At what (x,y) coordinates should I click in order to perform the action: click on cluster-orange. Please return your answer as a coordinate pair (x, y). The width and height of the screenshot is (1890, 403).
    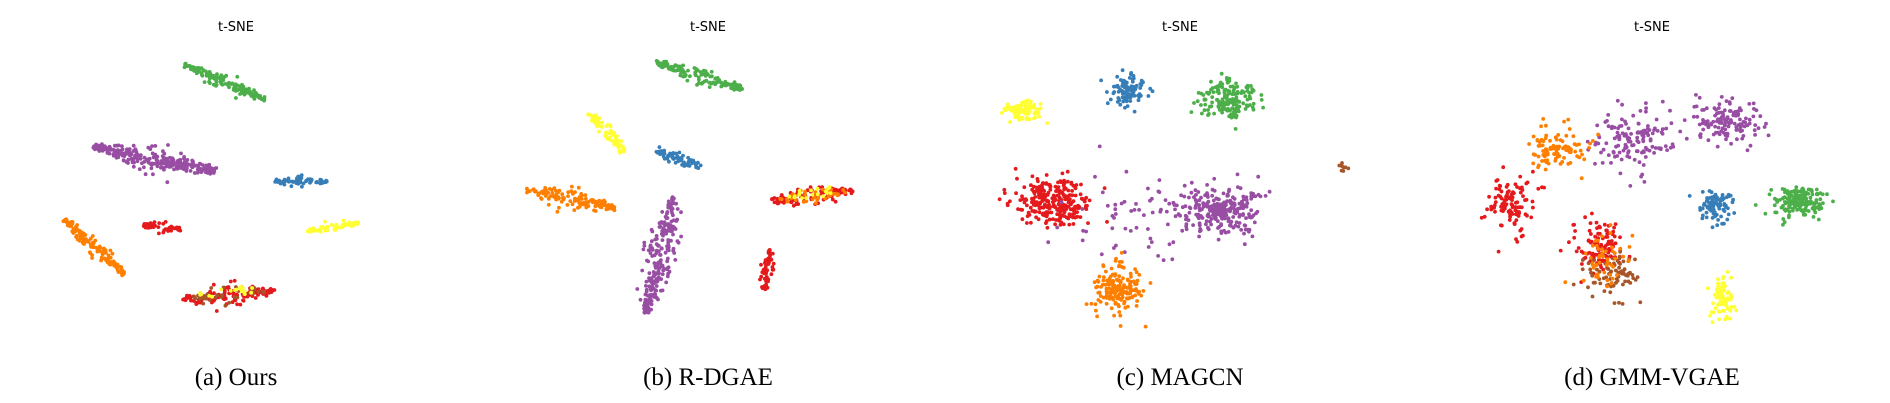
    Looking at the image, I should click on (1563, 149).